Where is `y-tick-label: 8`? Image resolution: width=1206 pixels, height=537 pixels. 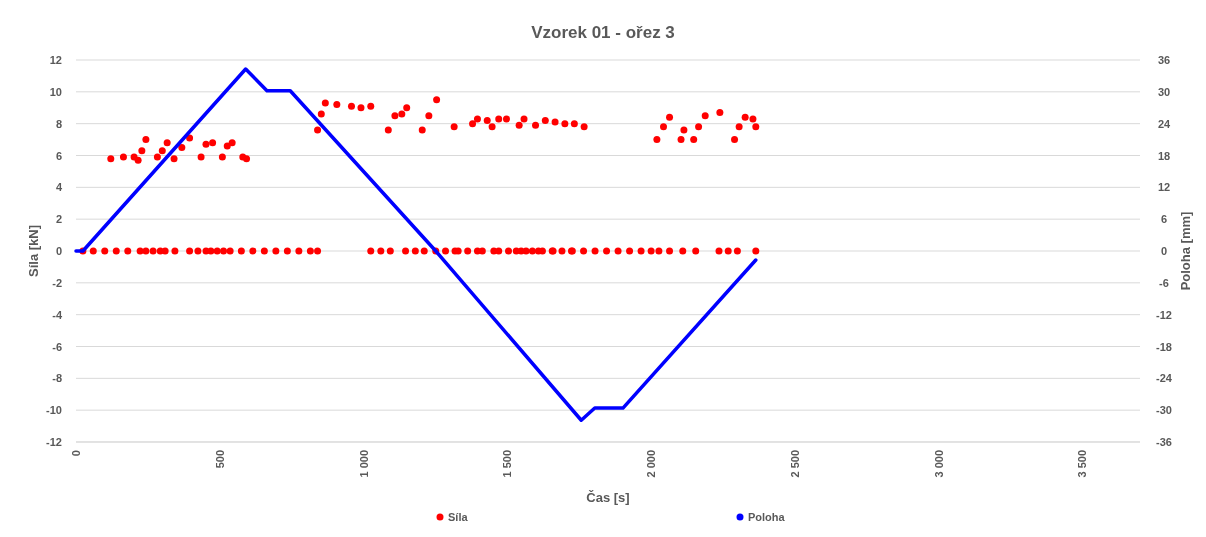
y-tick-label: 8 is located at coordinates (58, 123).